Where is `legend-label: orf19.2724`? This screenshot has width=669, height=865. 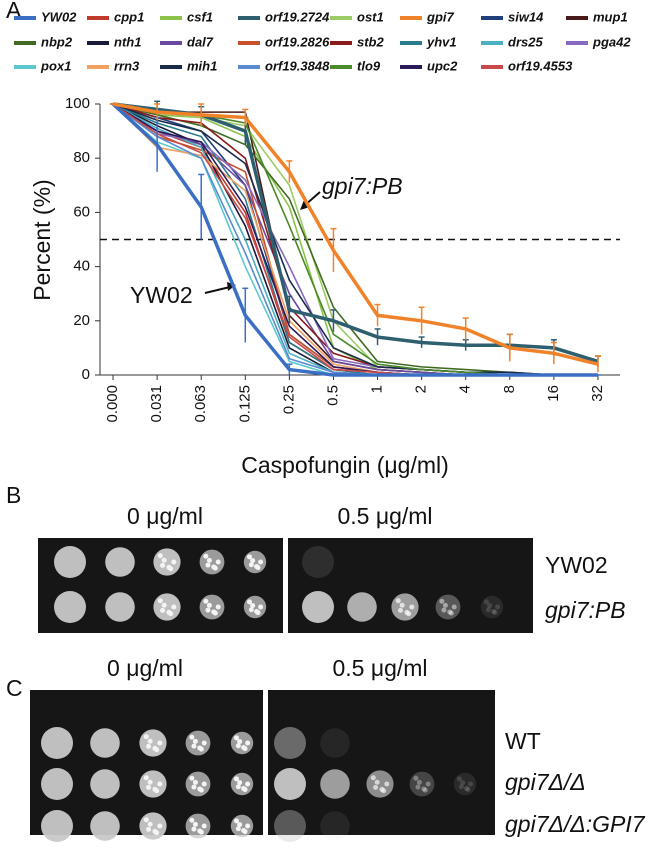 legend-label: orf19.2724 is located at coordinates (297, 16).